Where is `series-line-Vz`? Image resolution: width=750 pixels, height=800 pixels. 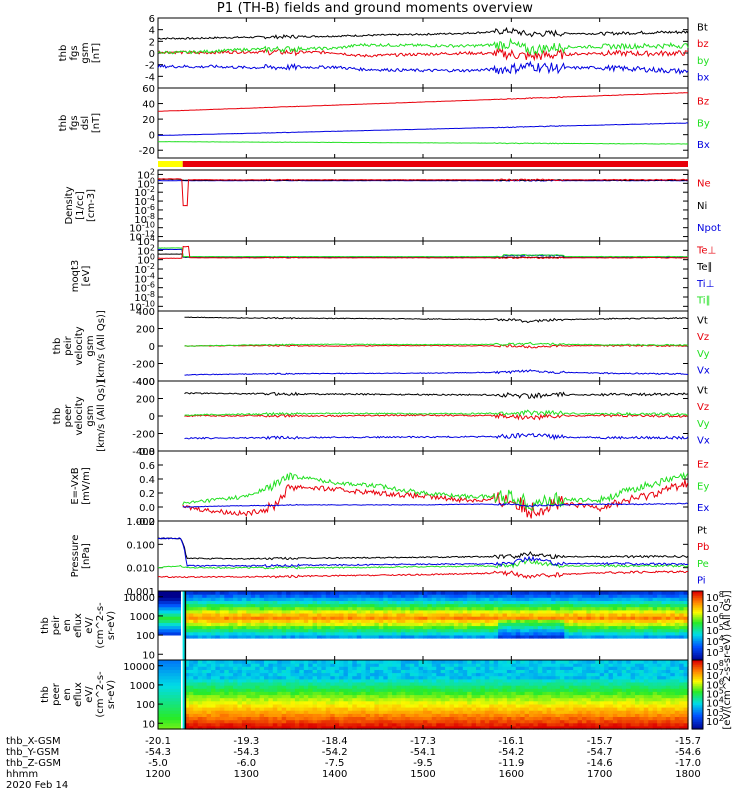
series-line-Vz is located at coordinates (436, 346).